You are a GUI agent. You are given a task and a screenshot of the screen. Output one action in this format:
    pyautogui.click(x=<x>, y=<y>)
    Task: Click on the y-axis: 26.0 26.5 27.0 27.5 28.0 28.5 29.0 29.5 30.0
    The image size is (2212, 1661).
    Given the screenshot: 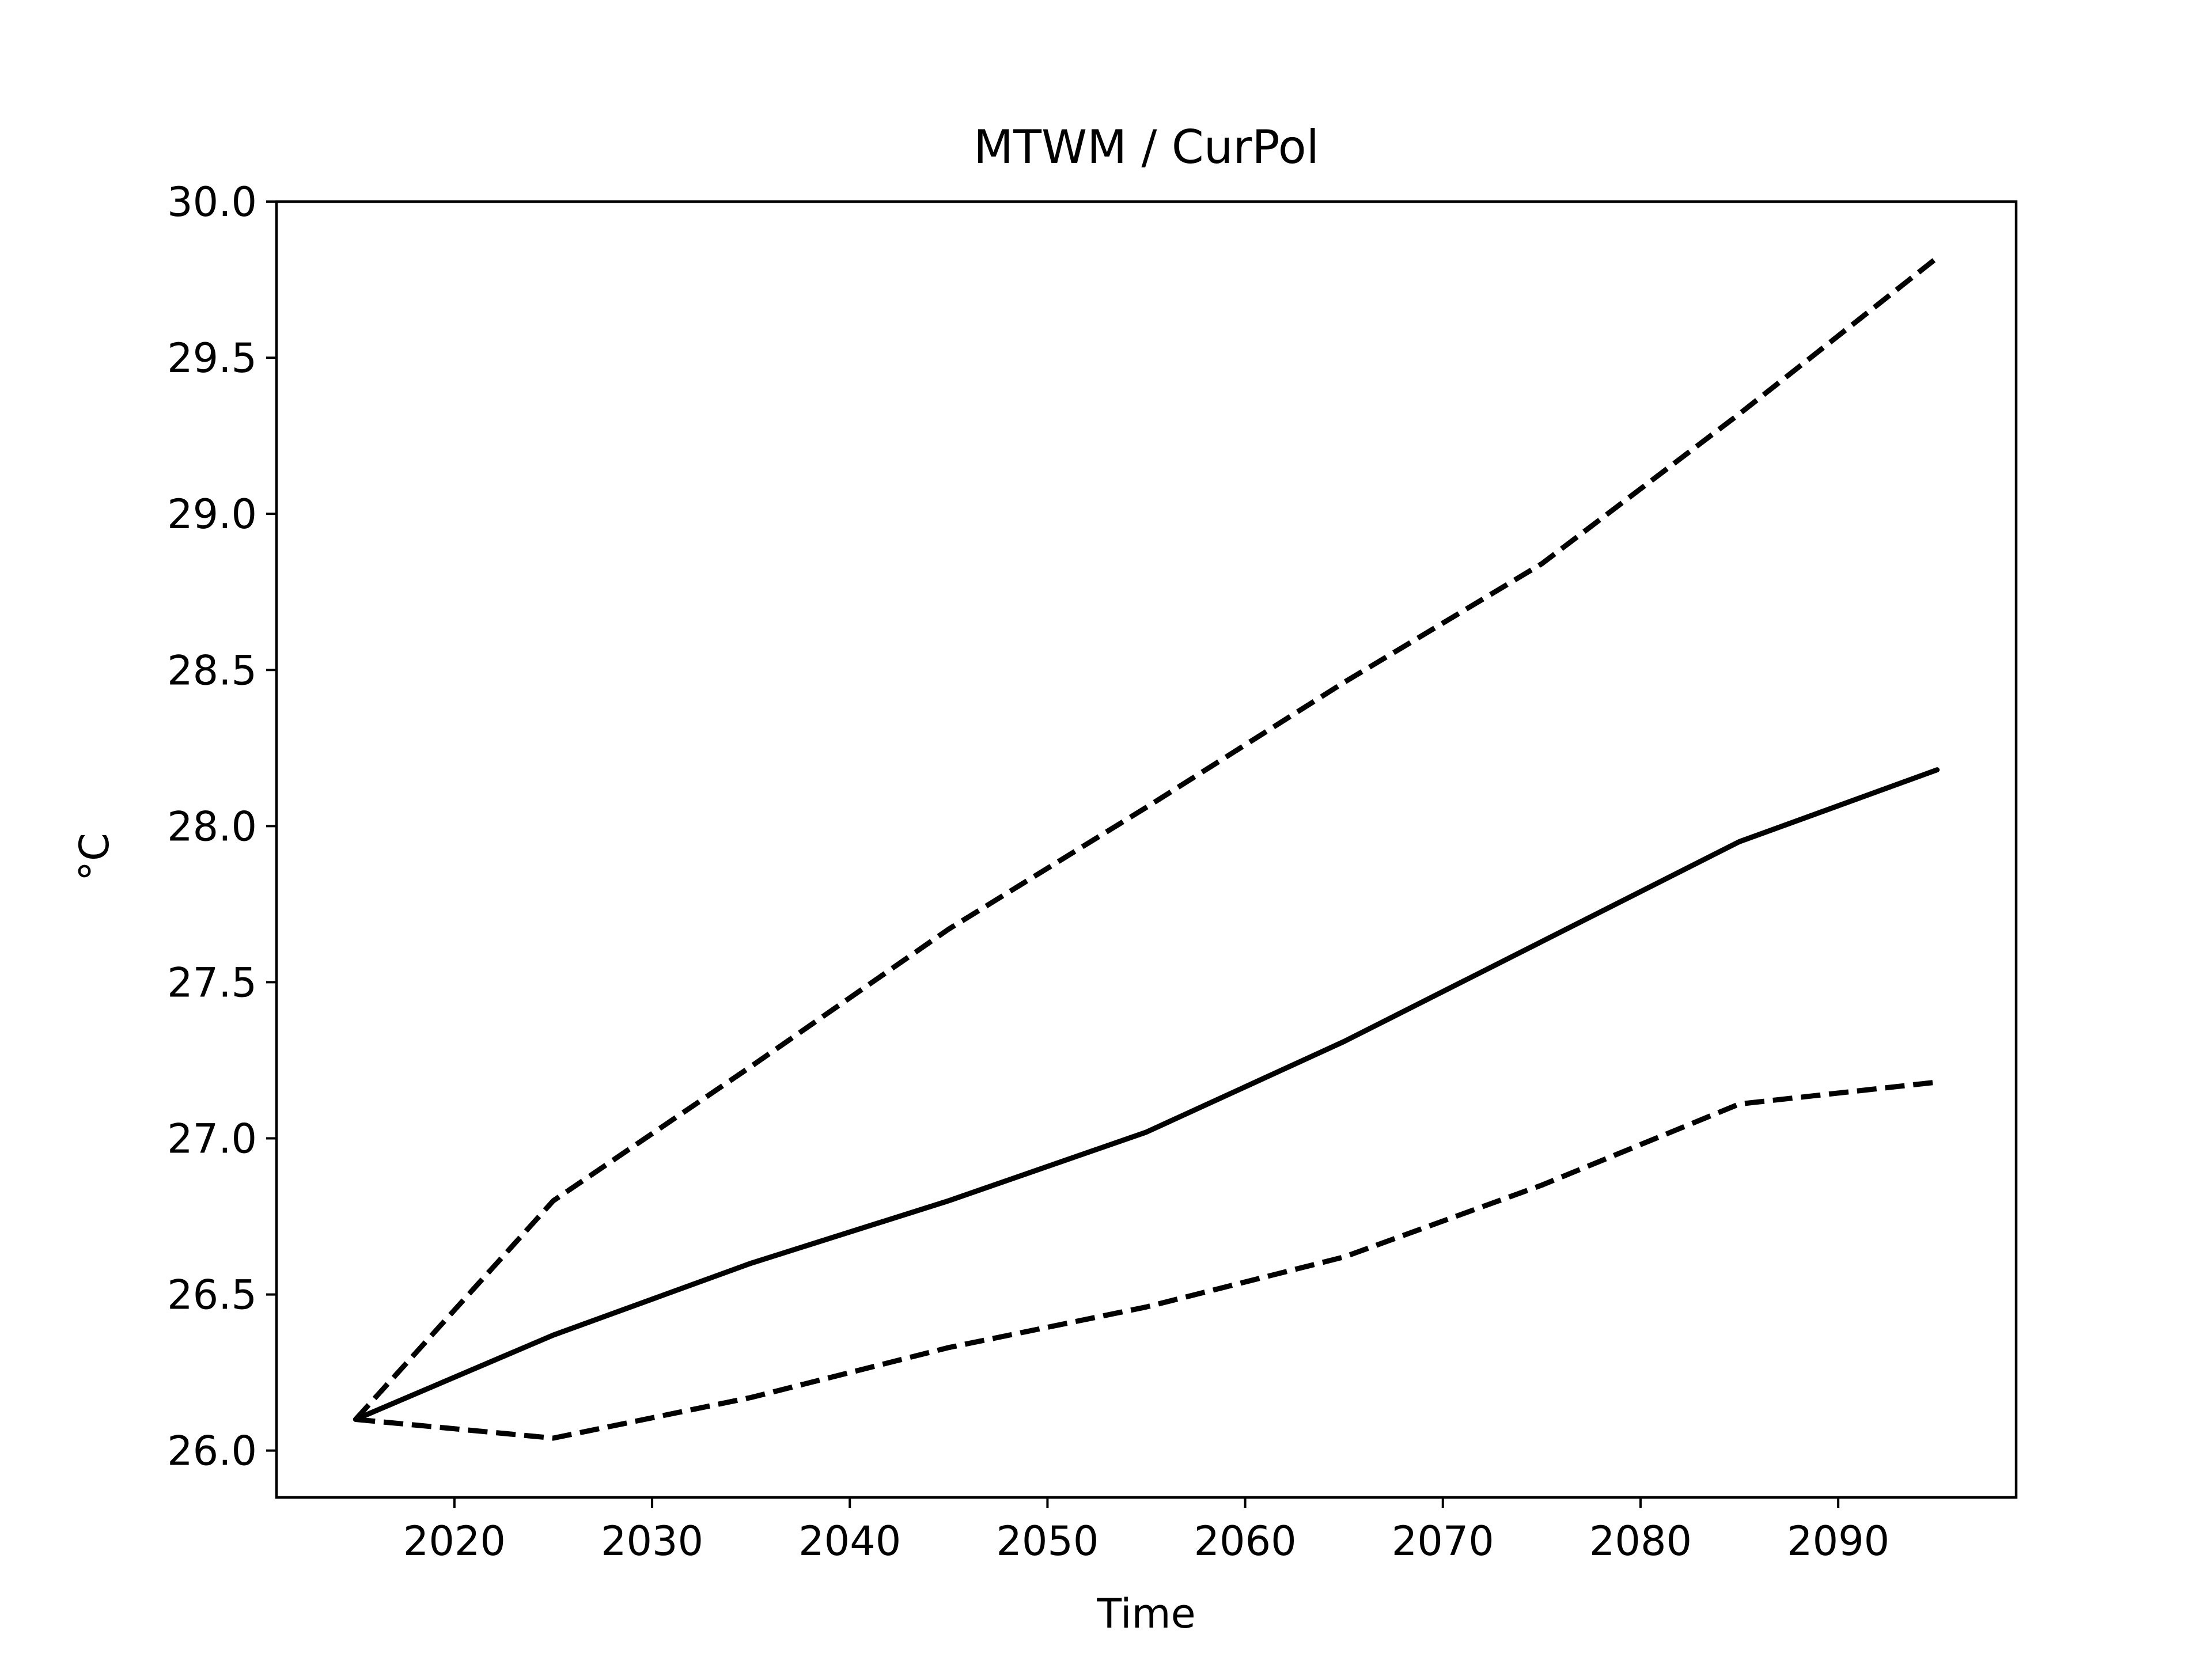 What is the action you would take?
    pyautogui.click(x=221, y=827)
    